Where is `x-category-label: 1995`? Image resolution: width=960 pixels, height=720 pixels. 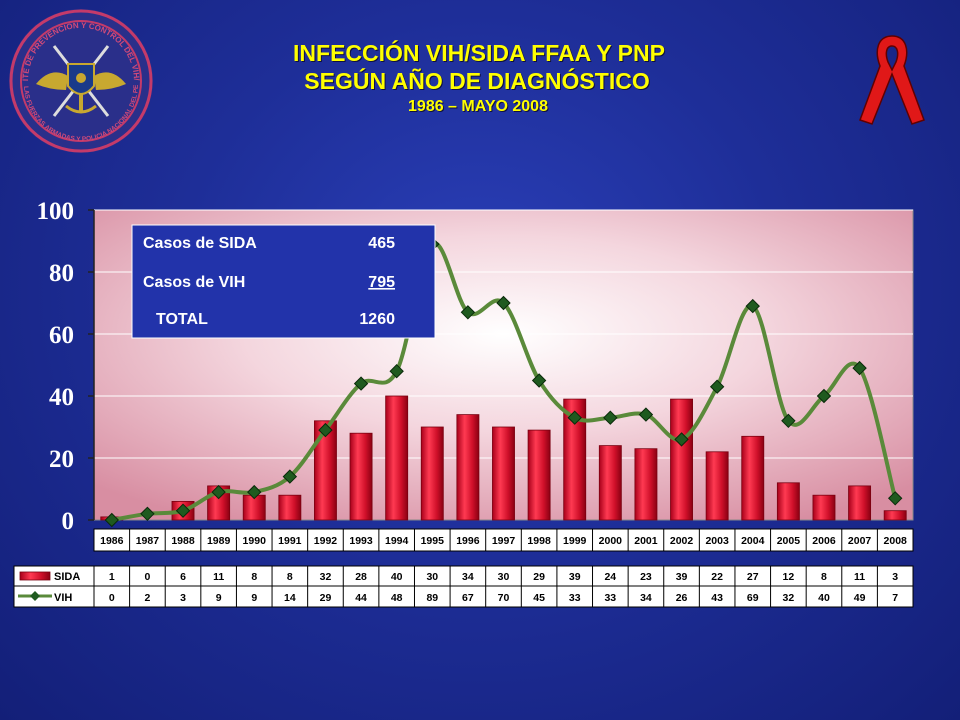 x-category-label: 1995 is located at coordinates (433, 541).